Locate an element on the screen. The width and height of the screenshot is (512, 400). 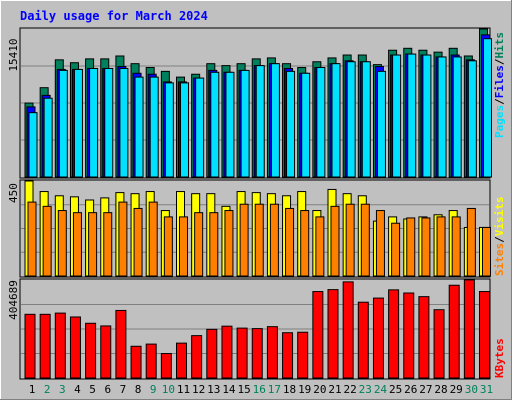
day-label-7: 7 is located at coordinates (123, 389).